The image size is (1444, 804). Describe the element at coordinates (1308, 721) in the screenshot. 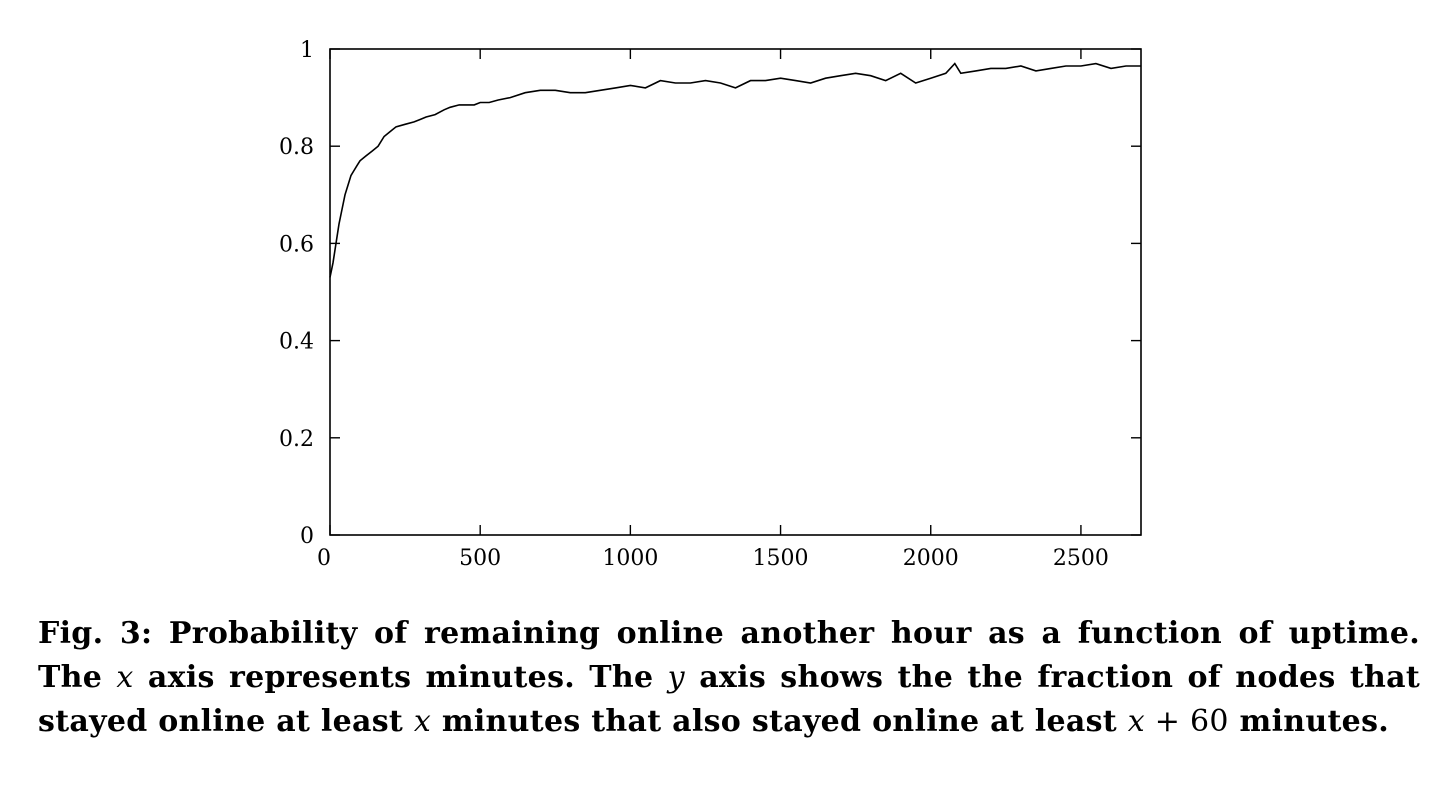

I see `caption-text-5: minutes.` at that location.